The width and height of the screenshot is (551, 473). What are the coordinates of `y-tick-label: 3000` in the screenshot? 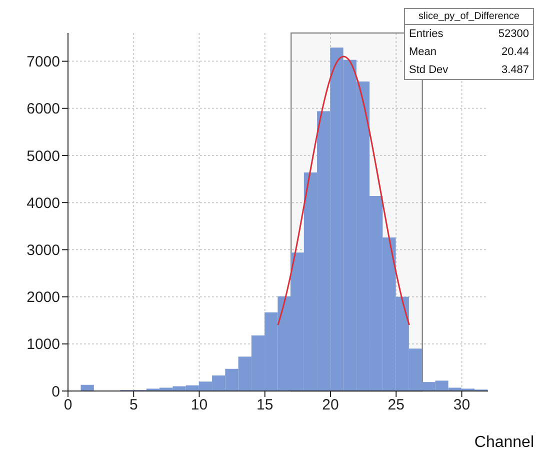 It's located at (43, 251).